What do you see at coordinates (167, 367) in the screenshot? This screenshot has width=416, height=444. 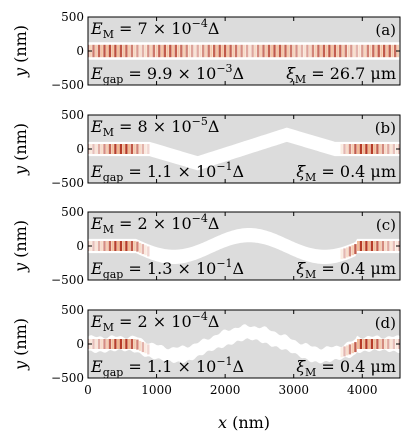 I see `egap-annotation: Egap = 1.1 × 10−1Δ` at bounding box center [167, 367].